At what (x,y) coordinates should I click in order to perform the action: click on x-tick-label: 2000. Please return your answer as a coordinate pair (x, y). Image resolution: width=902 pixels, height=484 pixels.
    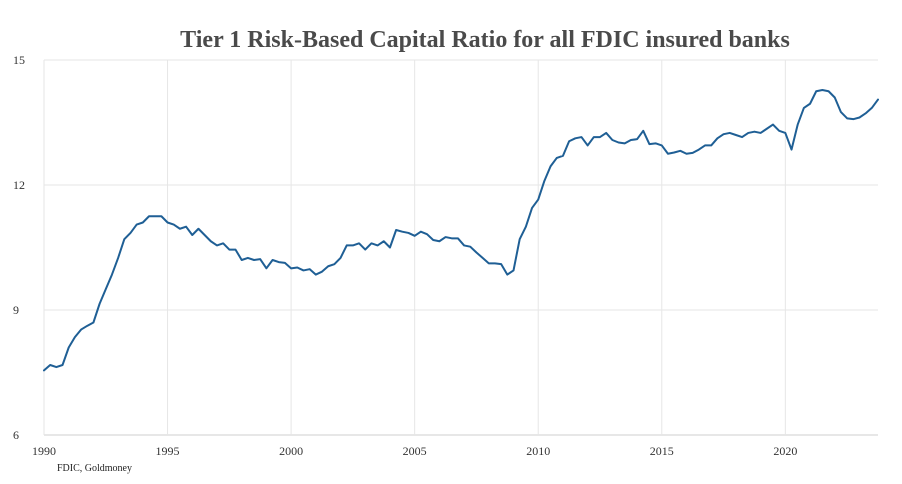
    Looking at the image, I should click on (291, 451).